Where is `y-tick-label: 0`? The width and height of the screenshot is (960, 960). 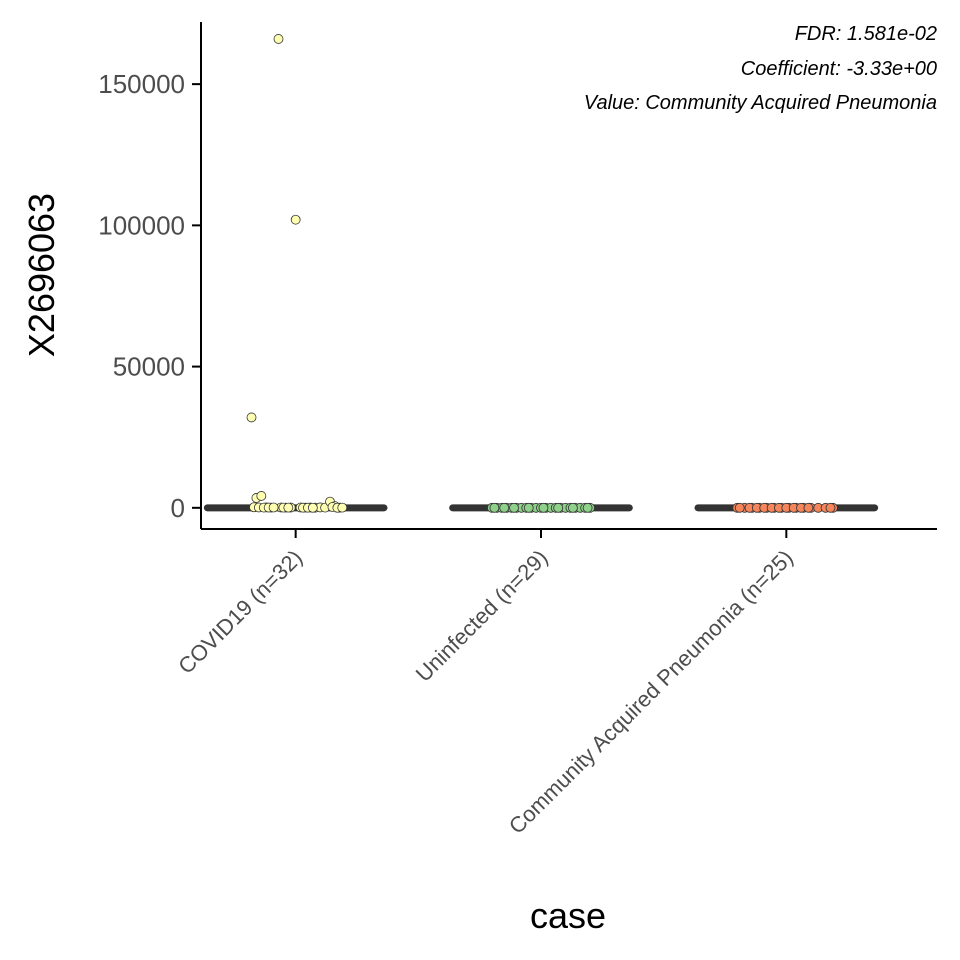 y-tick-label: 0 is located at coordinates (178, 508).